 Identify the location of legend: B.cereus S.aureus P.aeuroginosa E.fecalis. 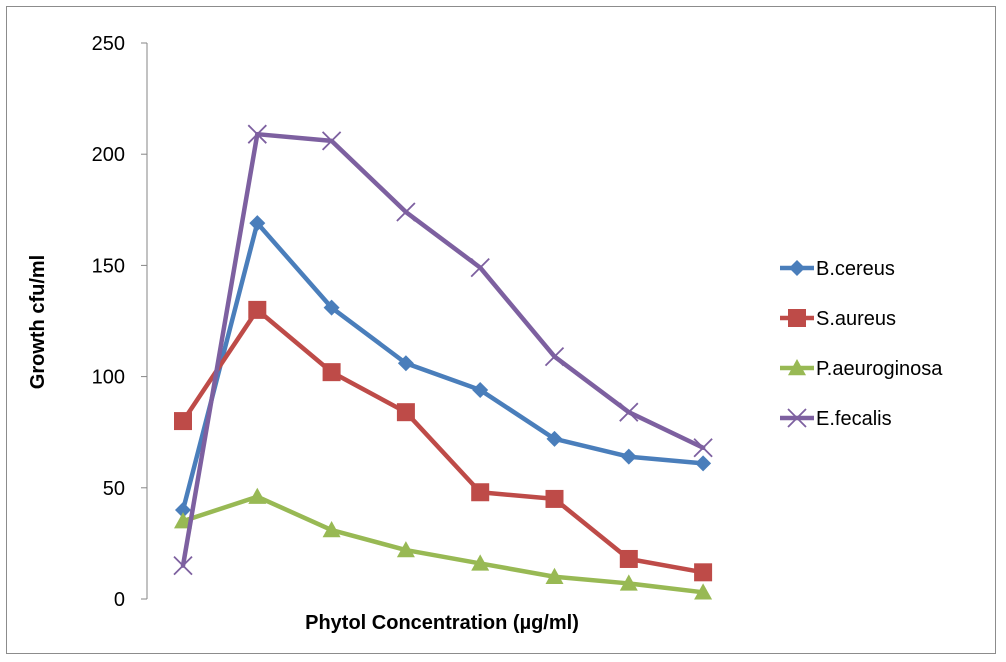
(861, 344).